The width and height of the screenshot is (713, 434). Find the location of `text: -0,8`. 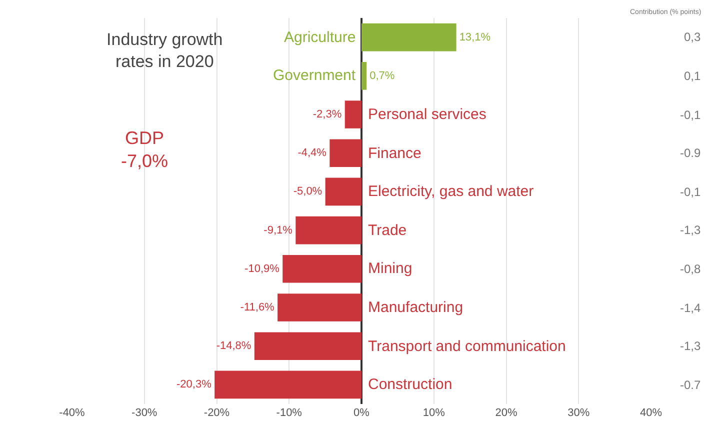

text: -0,8 is located at coordinates (691, 269).